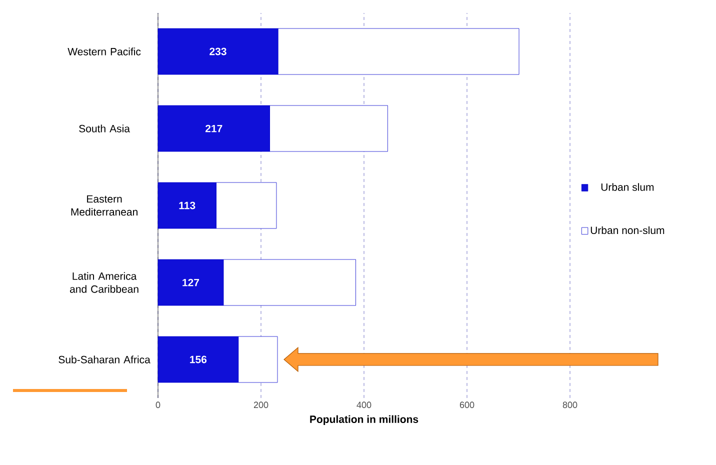 This screenshot has height=465, width=716. I want to click on data-label: 233, so click(218, 52).